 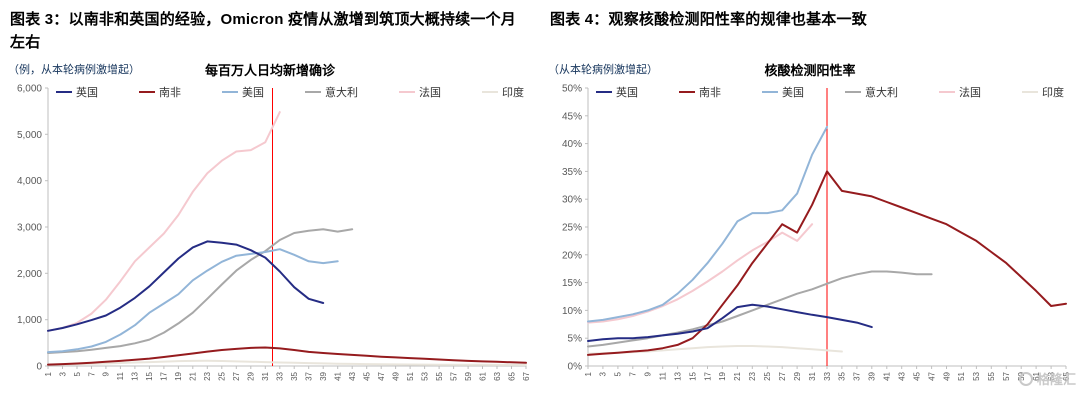 What do you see at coordinates (1025, 378) in the screenshot?
I see `watermark-logo-icon` at bounding box center [1025, 378].